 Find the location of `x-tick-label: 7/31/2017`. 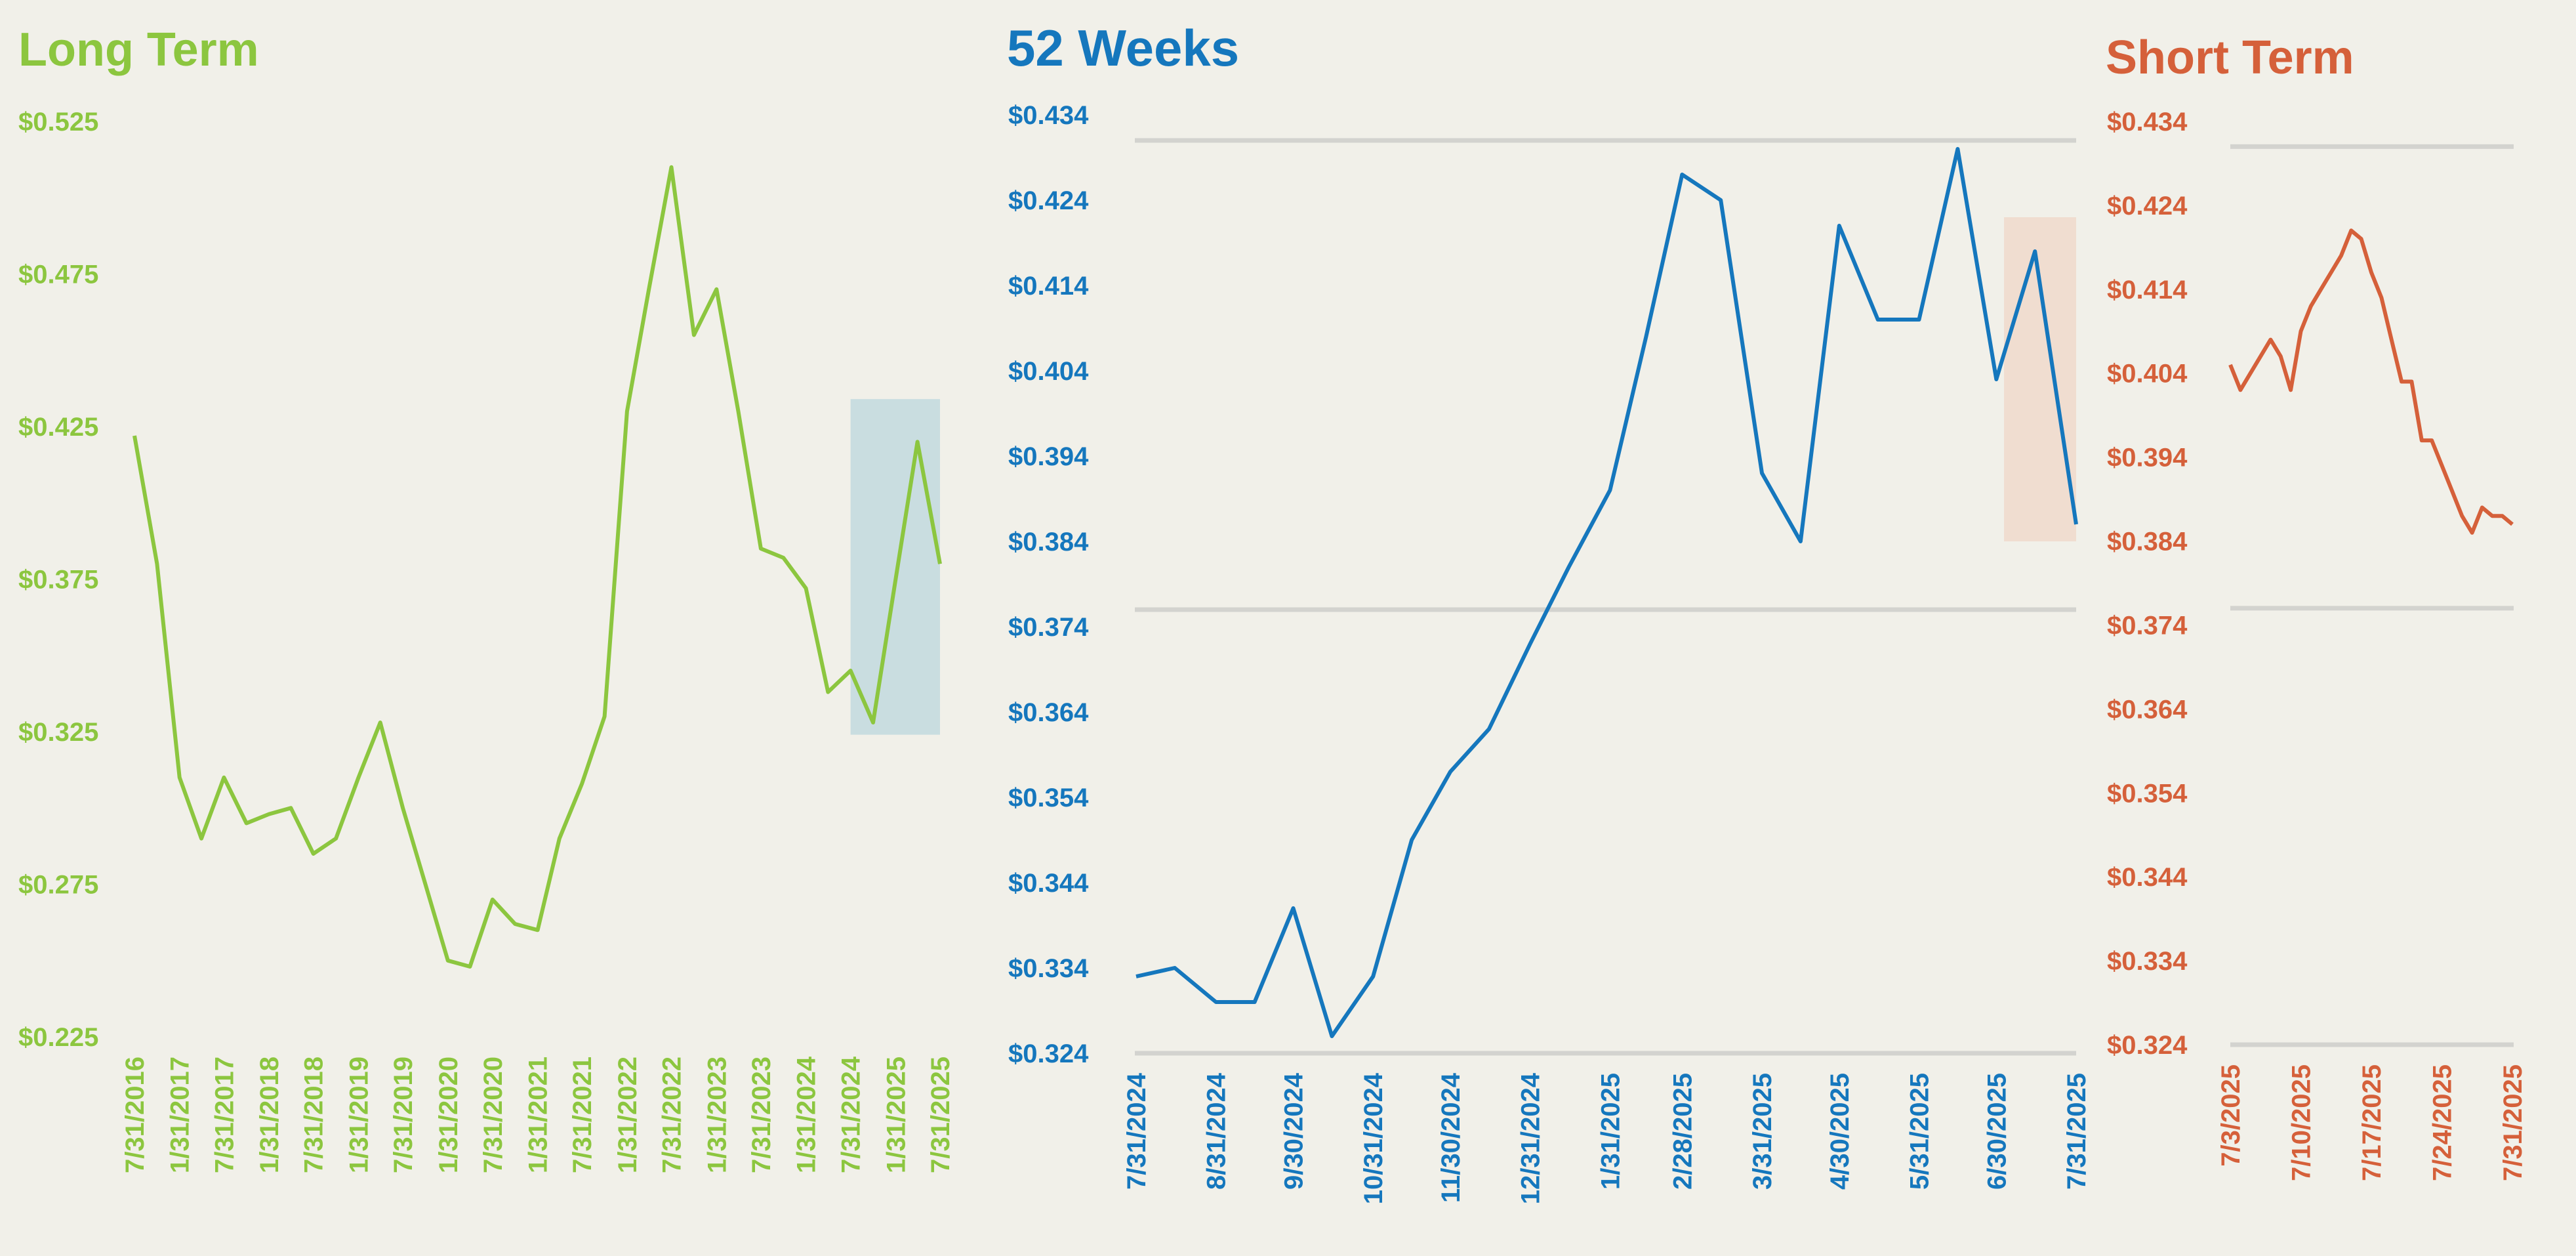

x-tick-label: 7/31/2017 is located at coordinates (224, 1115).